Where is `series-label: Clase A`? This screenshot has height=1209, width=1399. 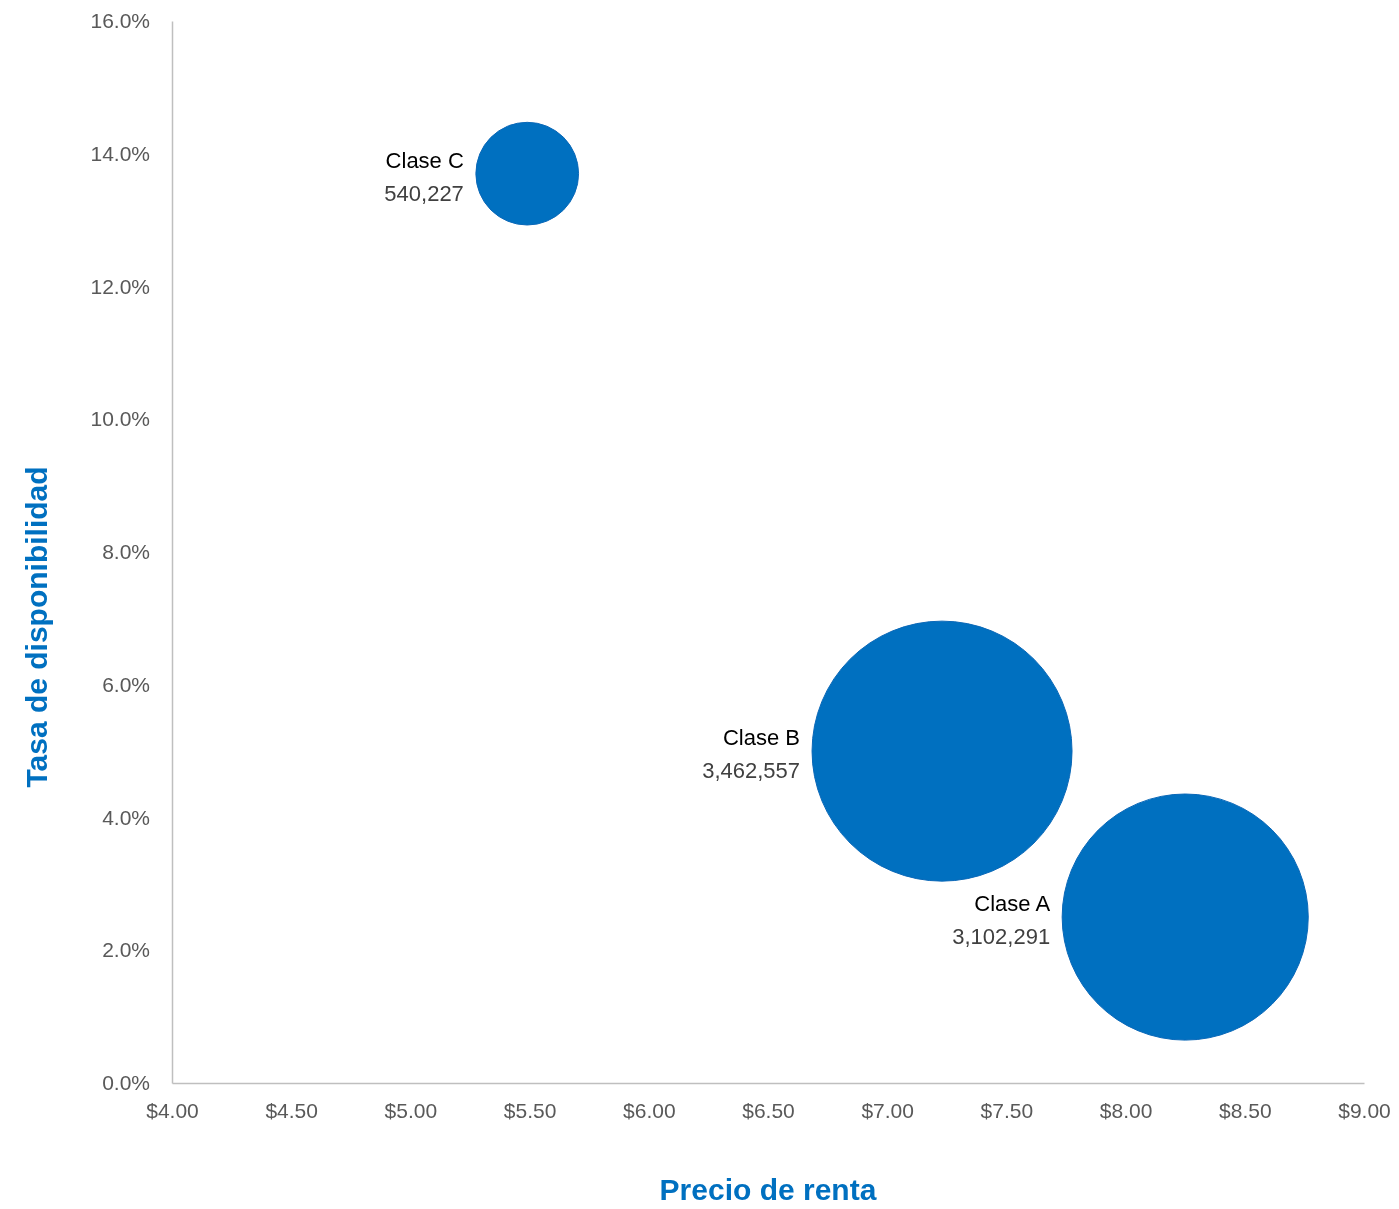 series-label: Clase A is located at coordinates (1012, 904).